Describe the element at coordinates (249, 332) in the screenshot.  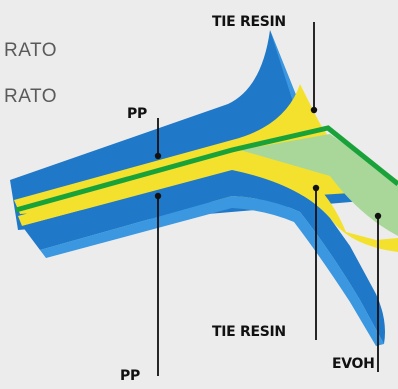
I see `label-tie-resin-bottom: TIE RESIN` at that location.